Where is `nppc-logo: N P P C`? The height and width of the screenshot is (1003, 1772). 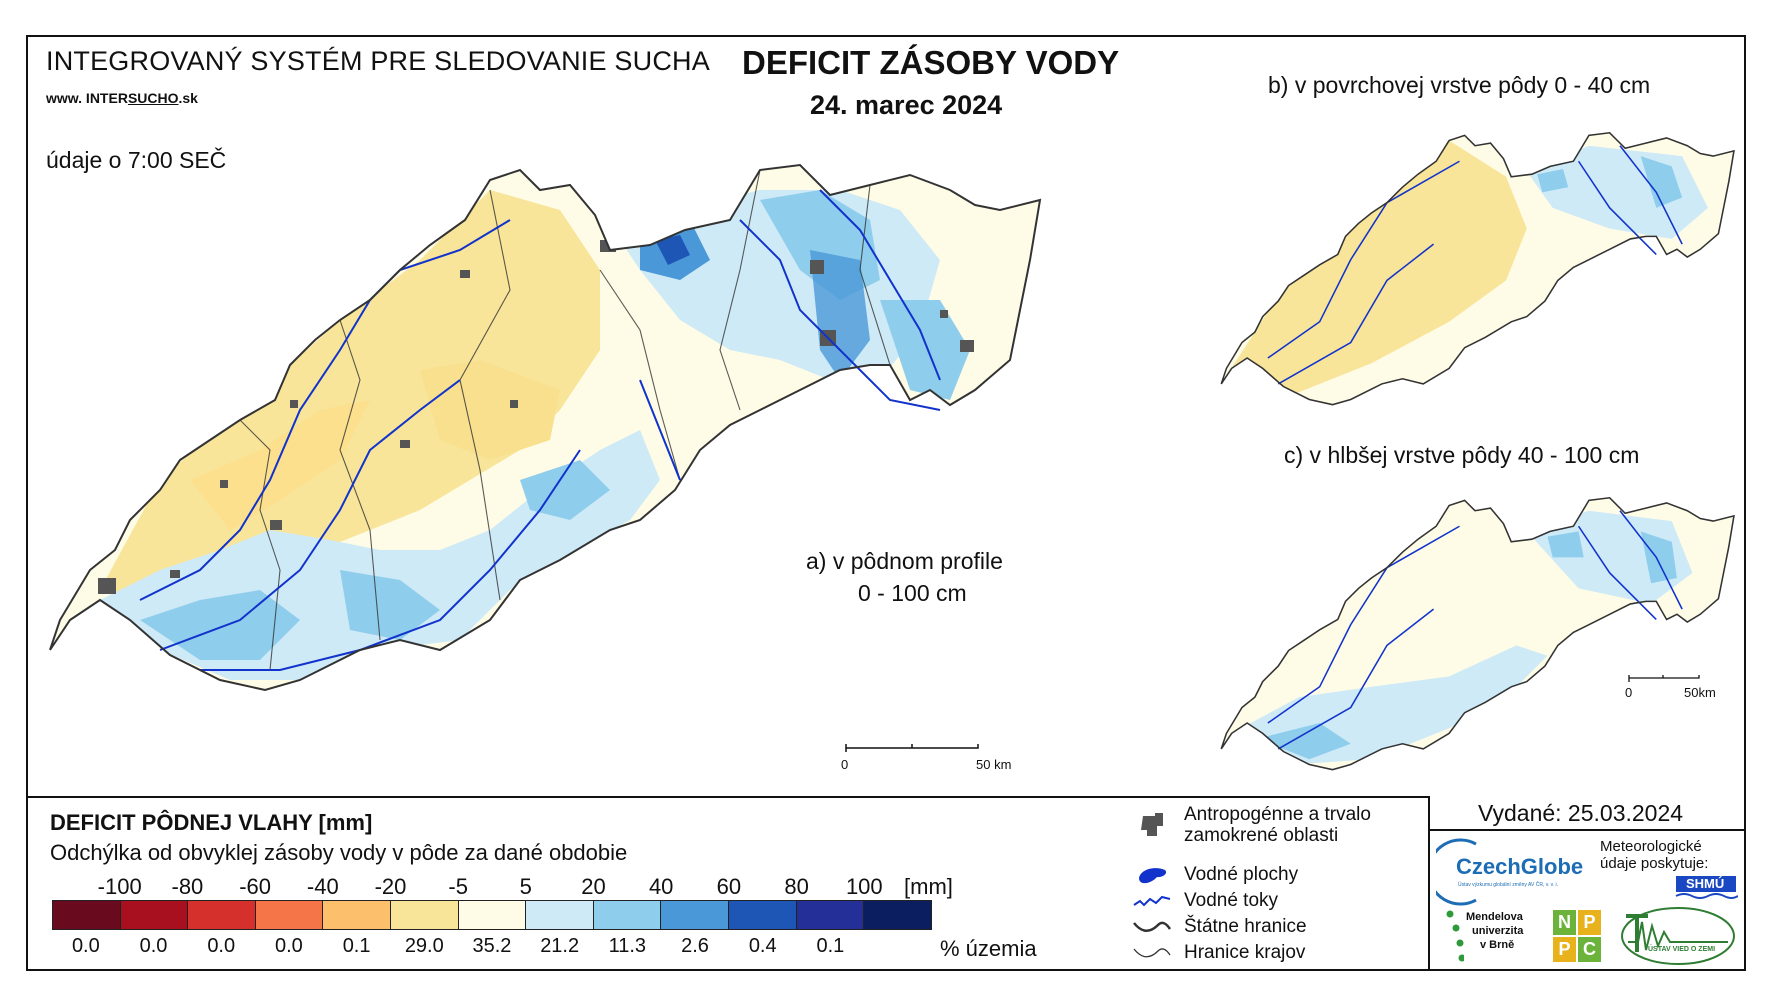 nppc-logo: N P P C is located at coordinates (1577, 936).